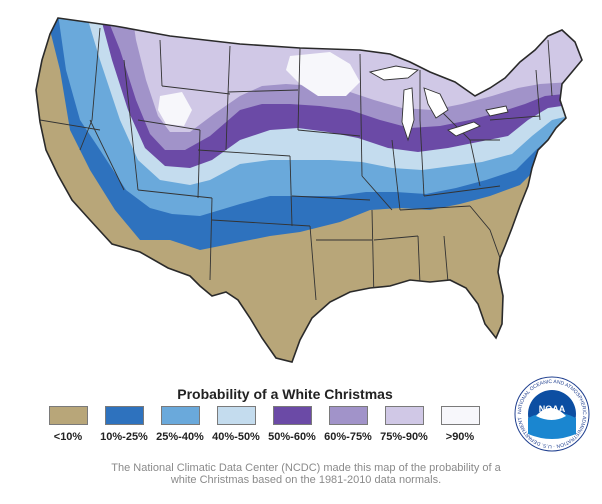 This screenshot has width=602, height=504. What do you see at coordinates (68, 437) in the screenshot?
I see `legend-label: <10%` at bounding box center [68, 437].